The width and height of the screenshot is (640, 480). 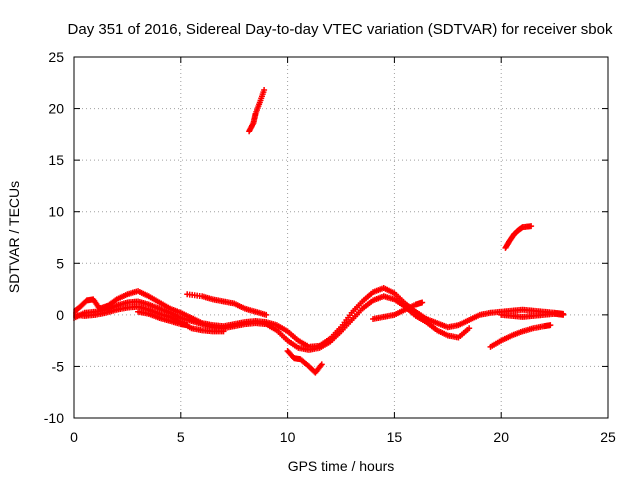 I want to click on y-tick-label: 10, so click(x=56, y=212).